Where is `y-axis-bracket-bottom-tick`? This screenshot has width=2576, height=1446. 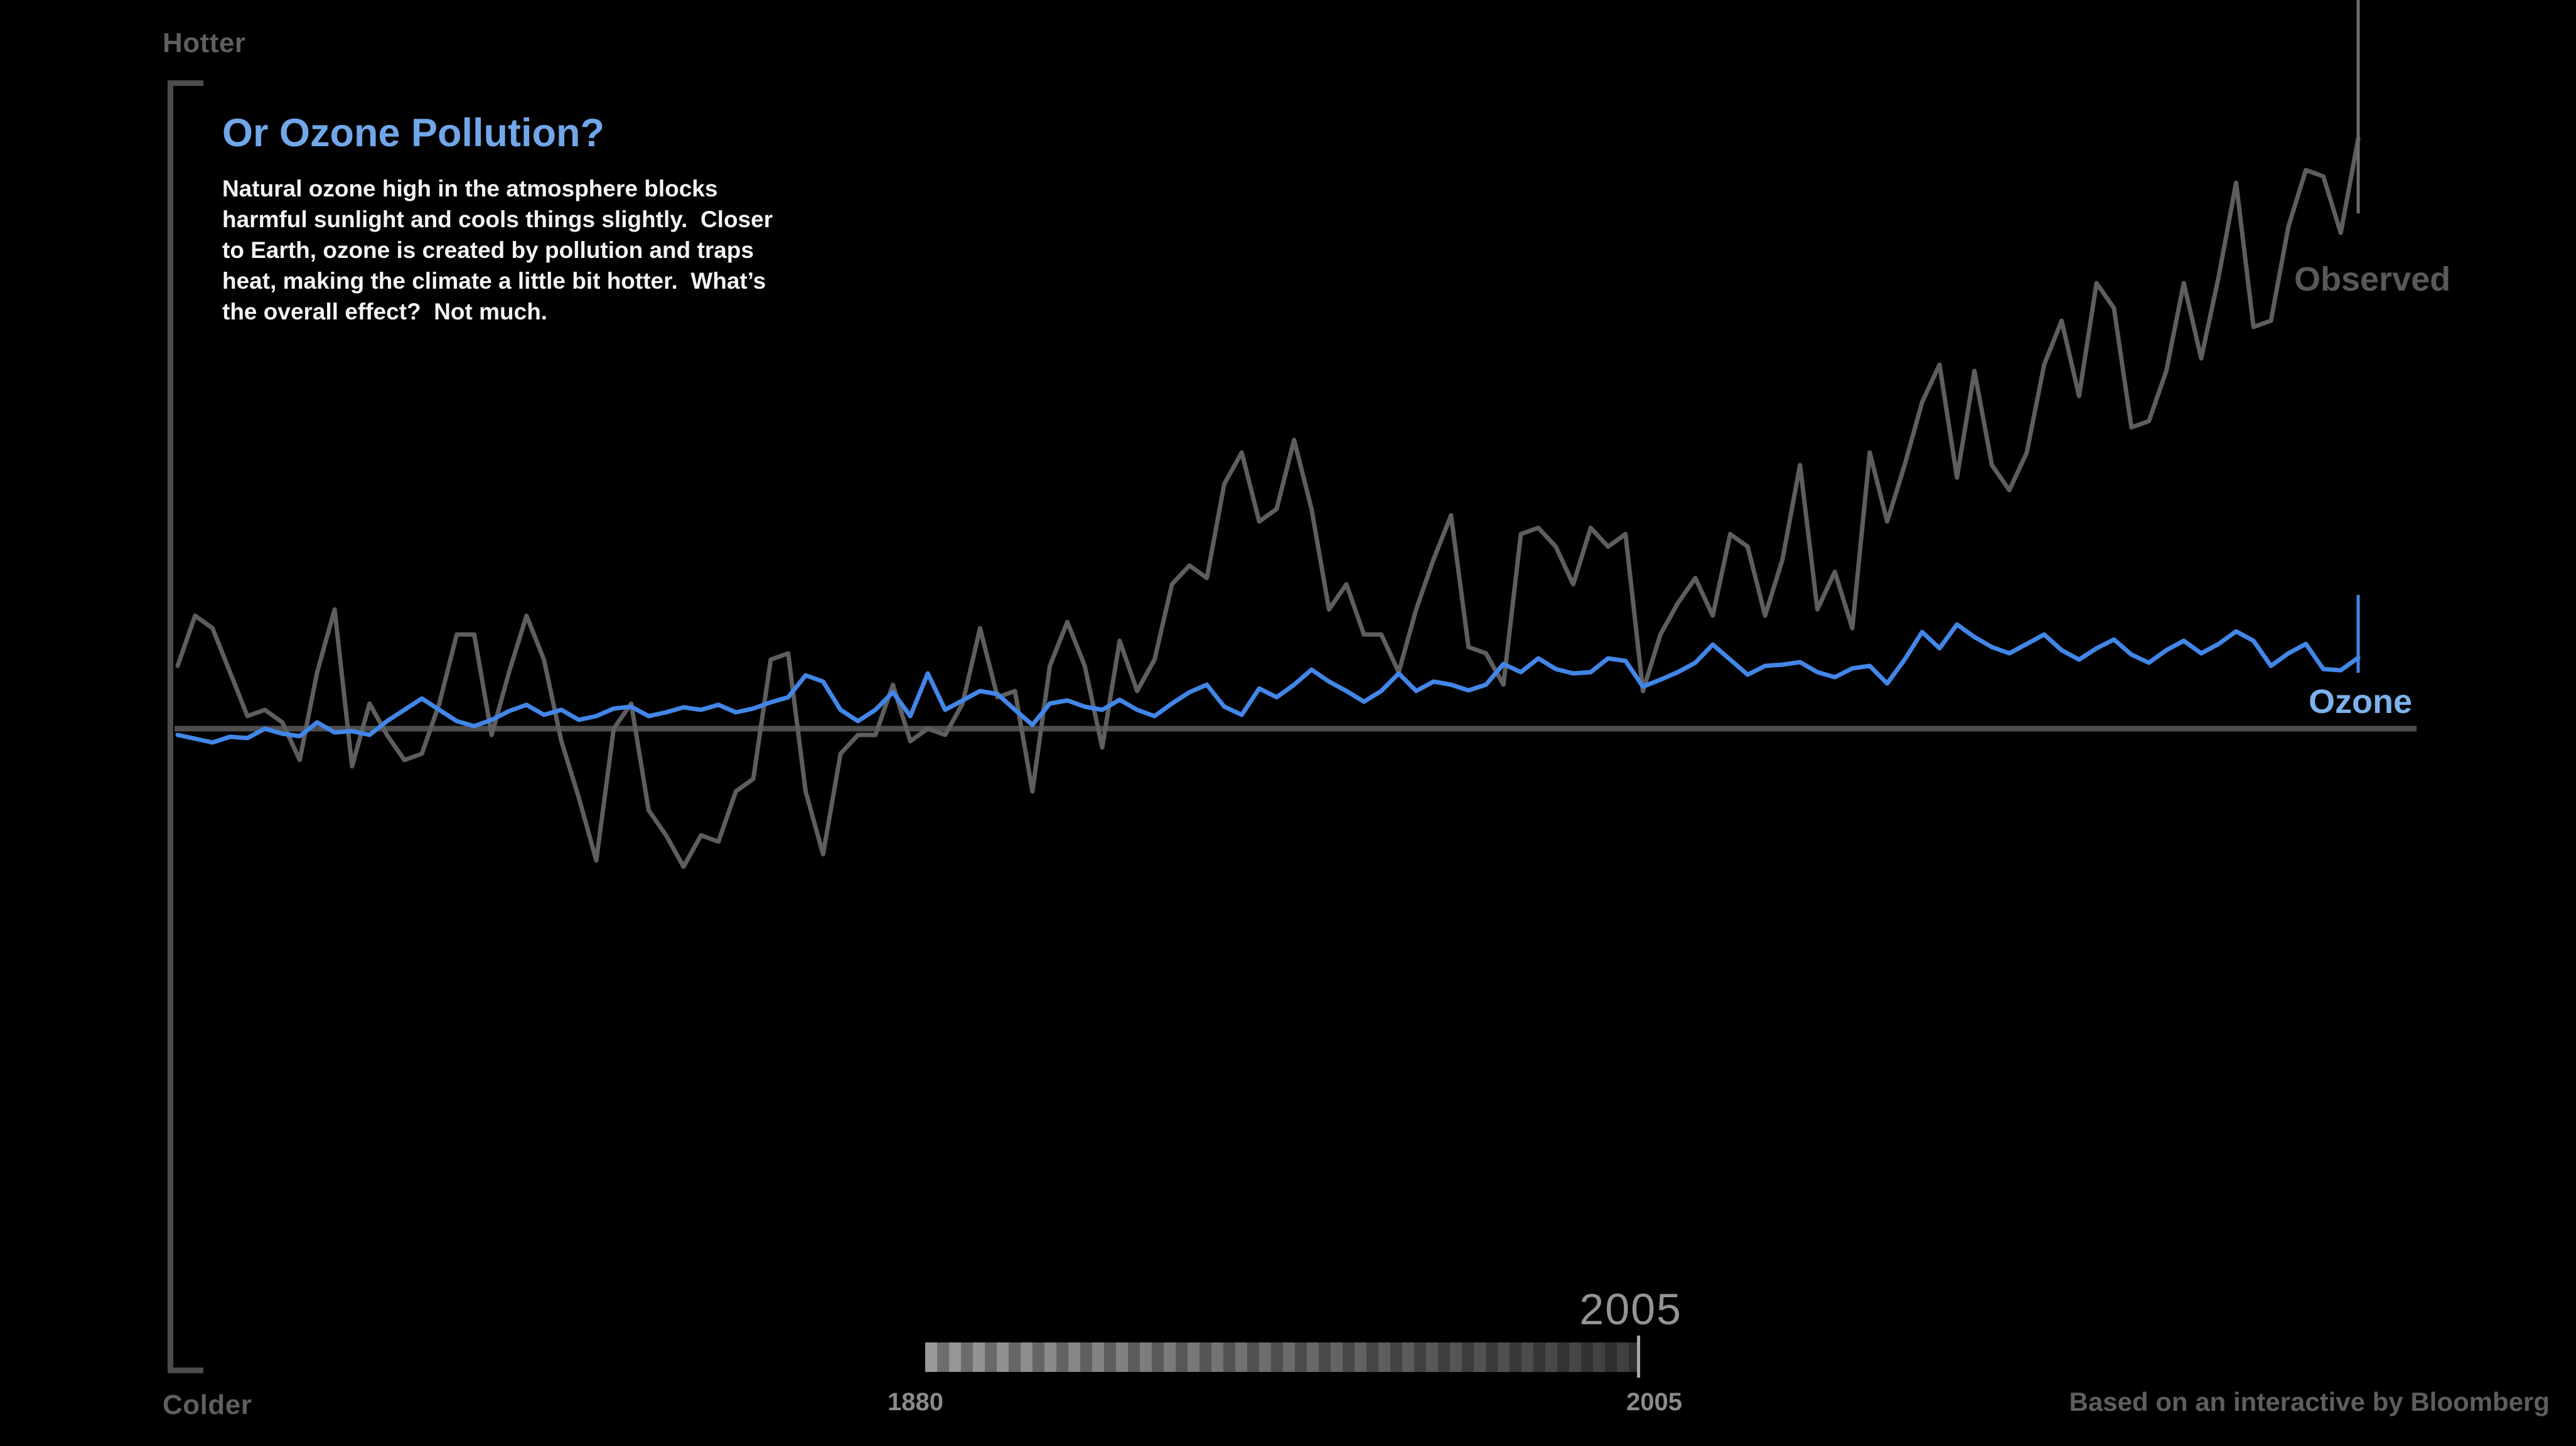 y-axis-bracket-bottom-tick is located at coordinates (185, 1370).